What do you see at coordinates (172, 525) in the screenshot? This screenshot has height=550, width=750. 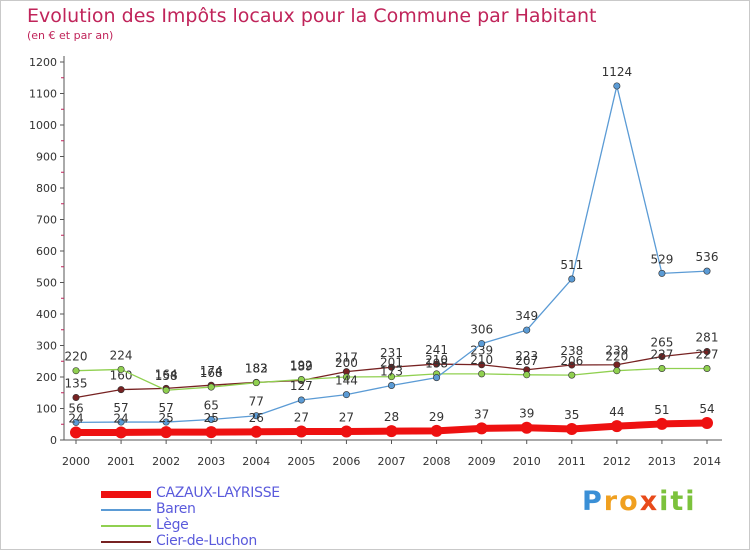 I see `legend-label: Lège` at bounding box center [172, 525].